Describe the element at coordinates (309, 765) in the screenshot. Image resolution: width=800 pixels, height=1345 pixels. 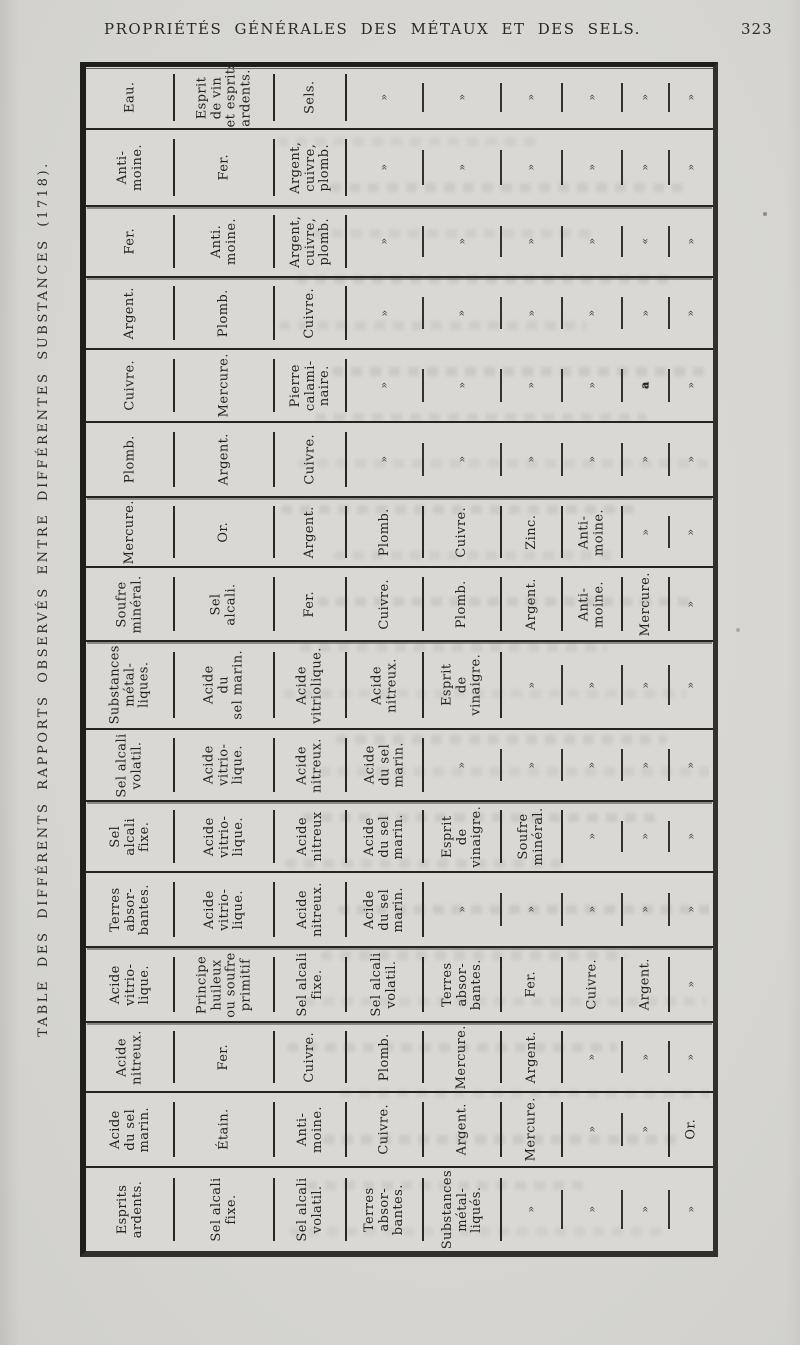
I see `table-cell: Acide nitreux.` at that location.